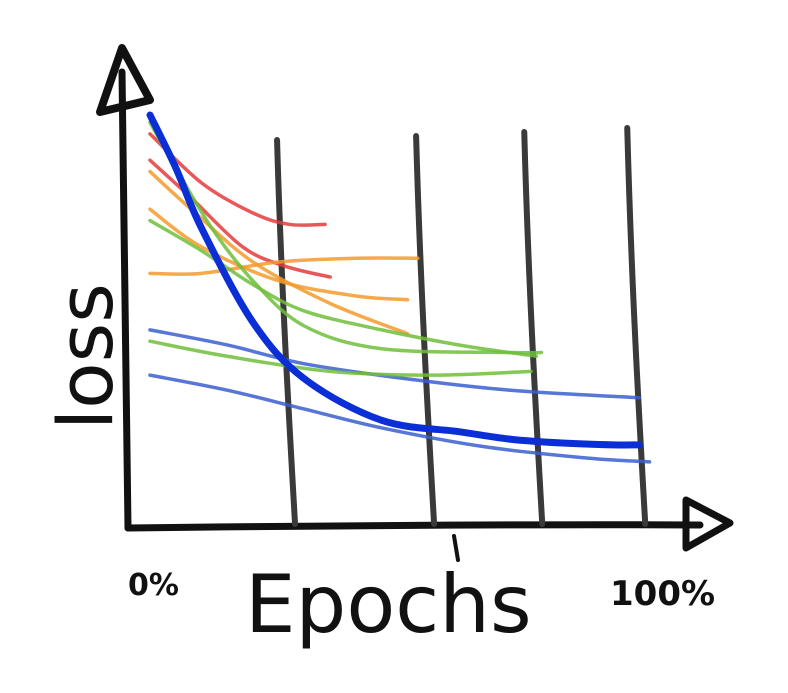 The width and height of the screenshot is (788, 693). What do you see at coordinates (662, 594) in the screenshot?
I see `x-tick-label-end: 100%` at bounding box center [662, 594].